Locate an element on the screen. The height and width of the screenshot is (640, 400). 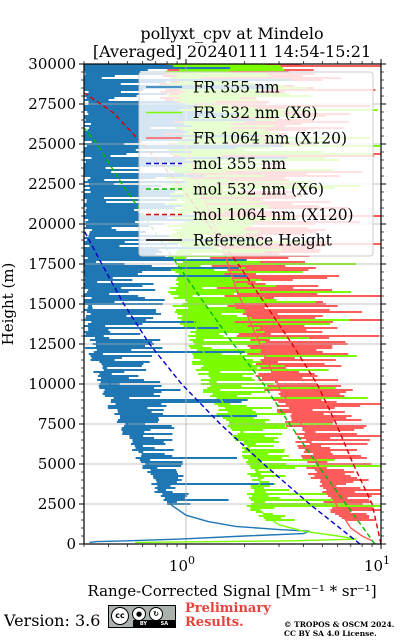
preliminary-line-1: Preliminary is located at coordinates (228, 608).